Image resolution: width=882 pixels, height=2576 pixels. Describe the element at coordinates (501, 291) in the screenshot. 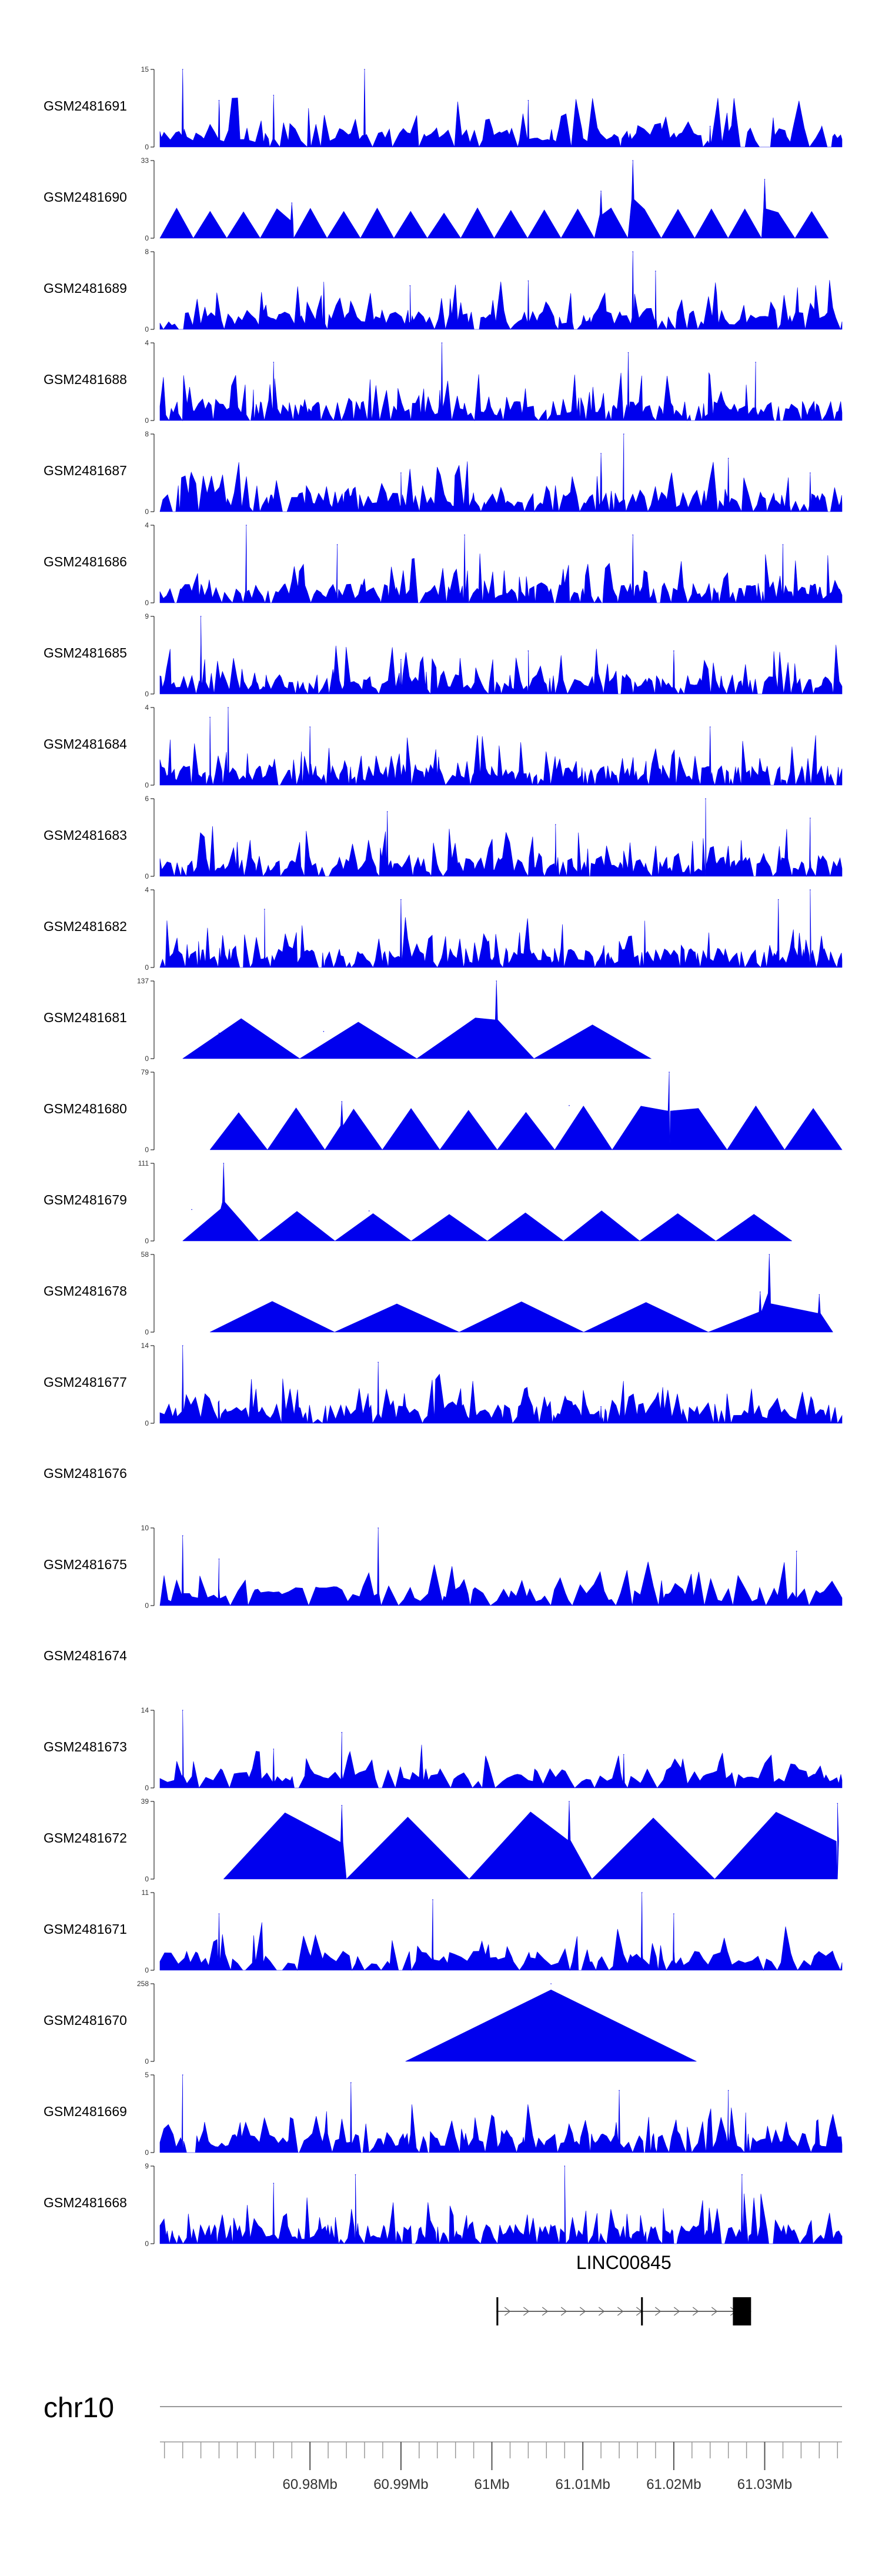

I see `signal-area-GSM2481689` at that location.